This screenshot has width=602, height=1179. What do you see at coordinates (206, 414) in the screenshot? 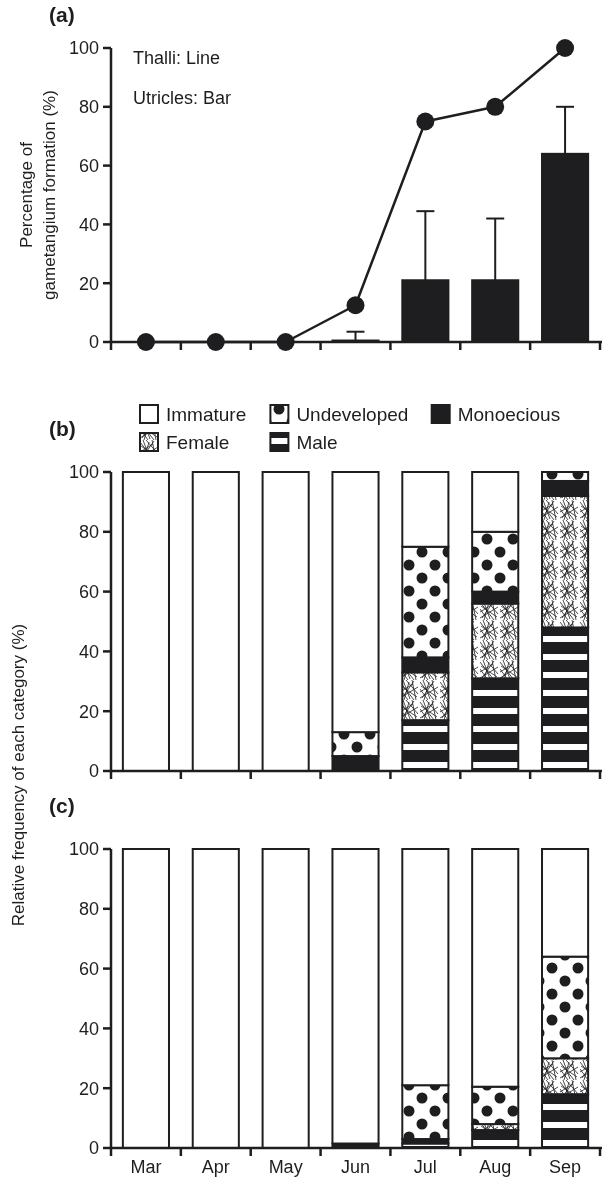
I see `legend-label: Immature` at bounding box center [206, 414].